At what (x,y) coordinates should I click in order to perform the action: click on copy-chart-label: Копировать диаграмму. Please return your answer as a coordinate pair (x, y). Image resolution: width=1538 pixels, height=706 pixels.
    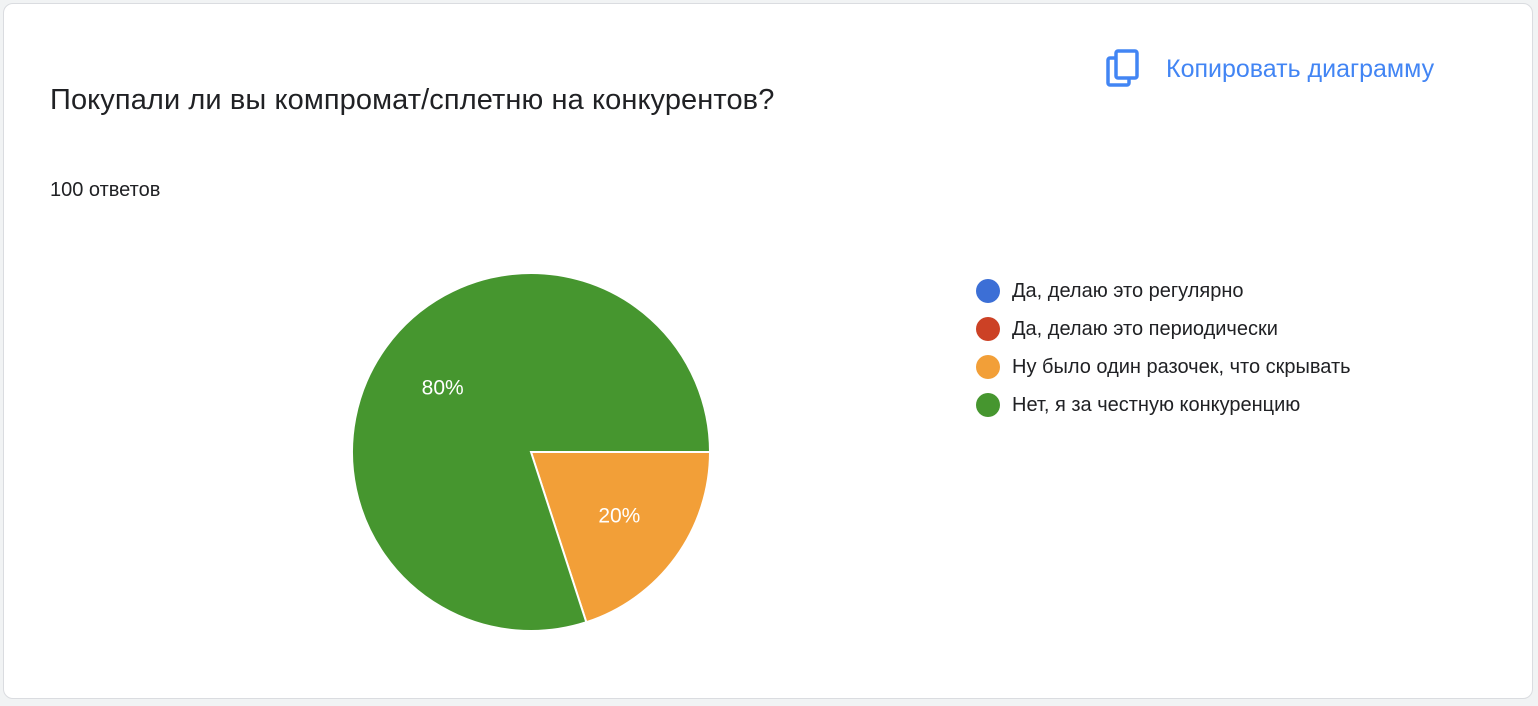
    Looking at the image, I should click on (1300, 68).